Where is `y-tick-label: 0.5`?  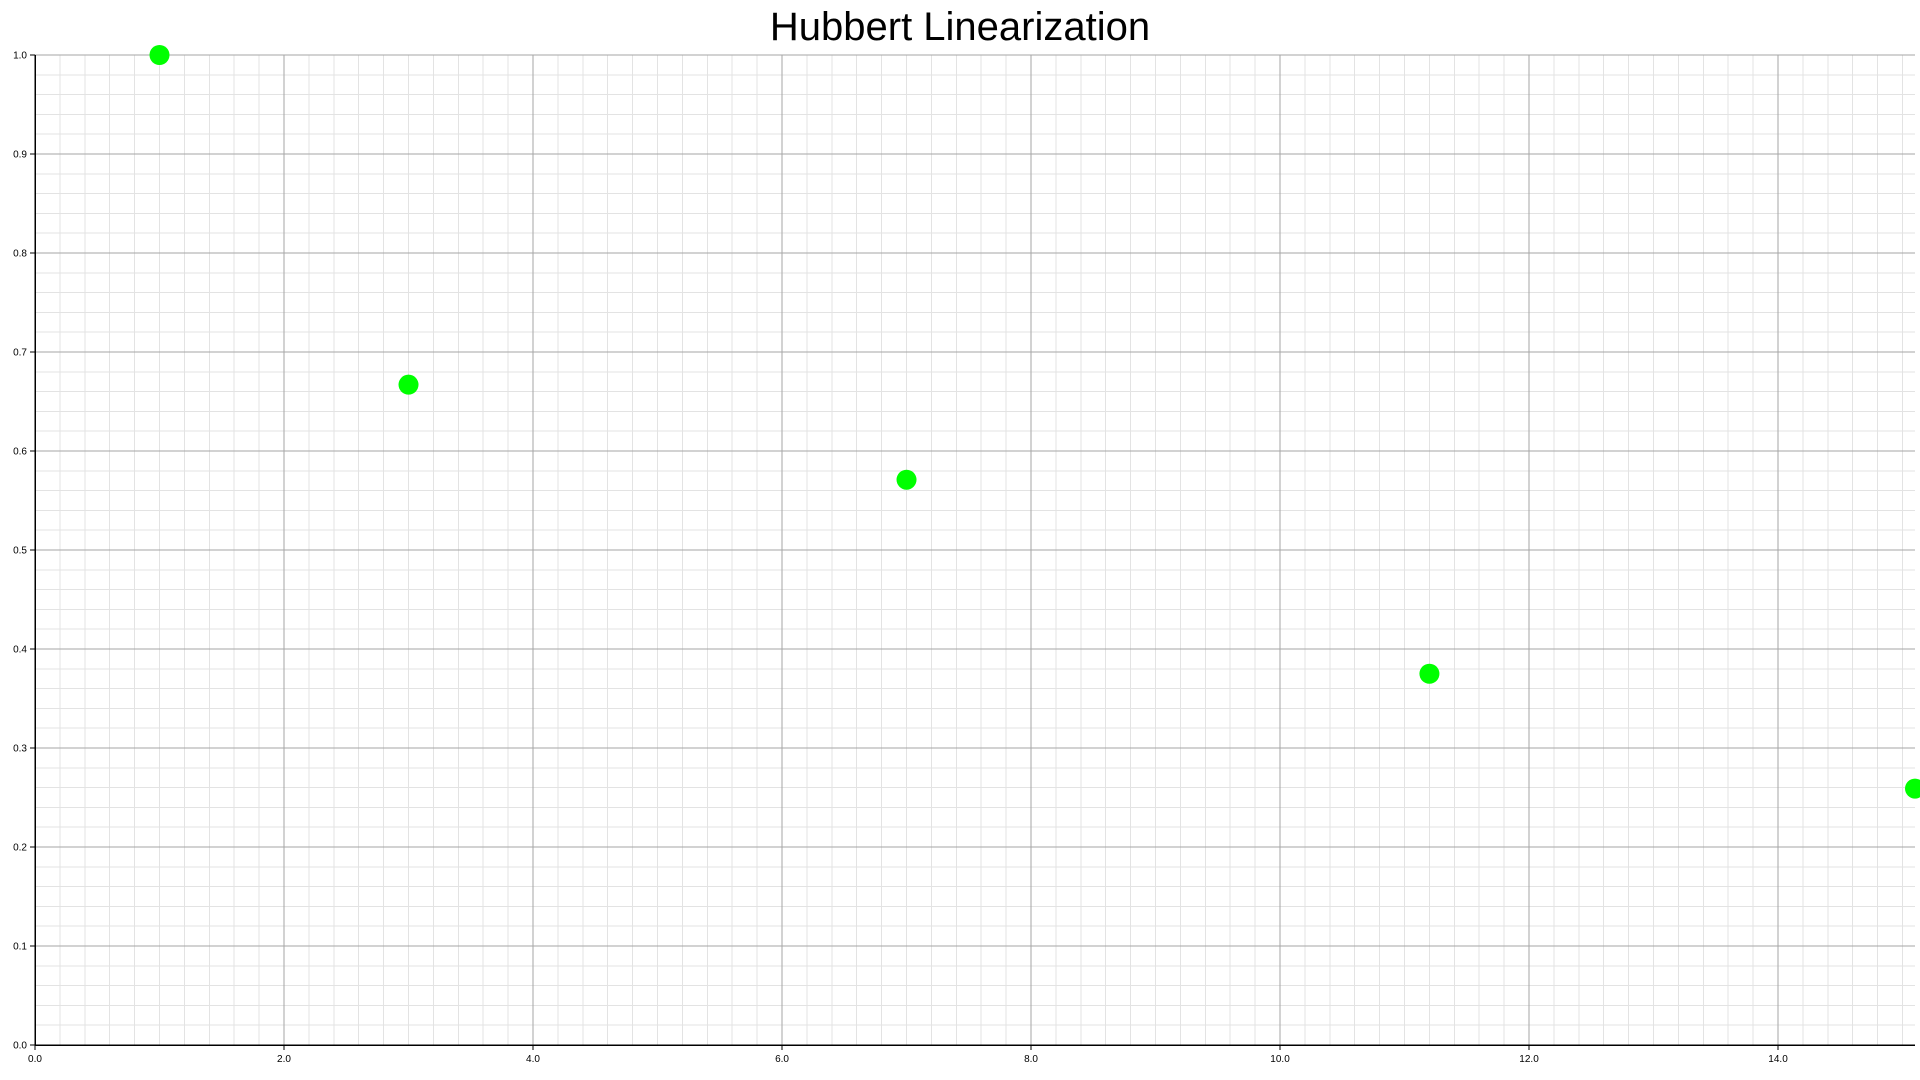 y-tick-label: 0.5 is located at coordinates (20, 551).